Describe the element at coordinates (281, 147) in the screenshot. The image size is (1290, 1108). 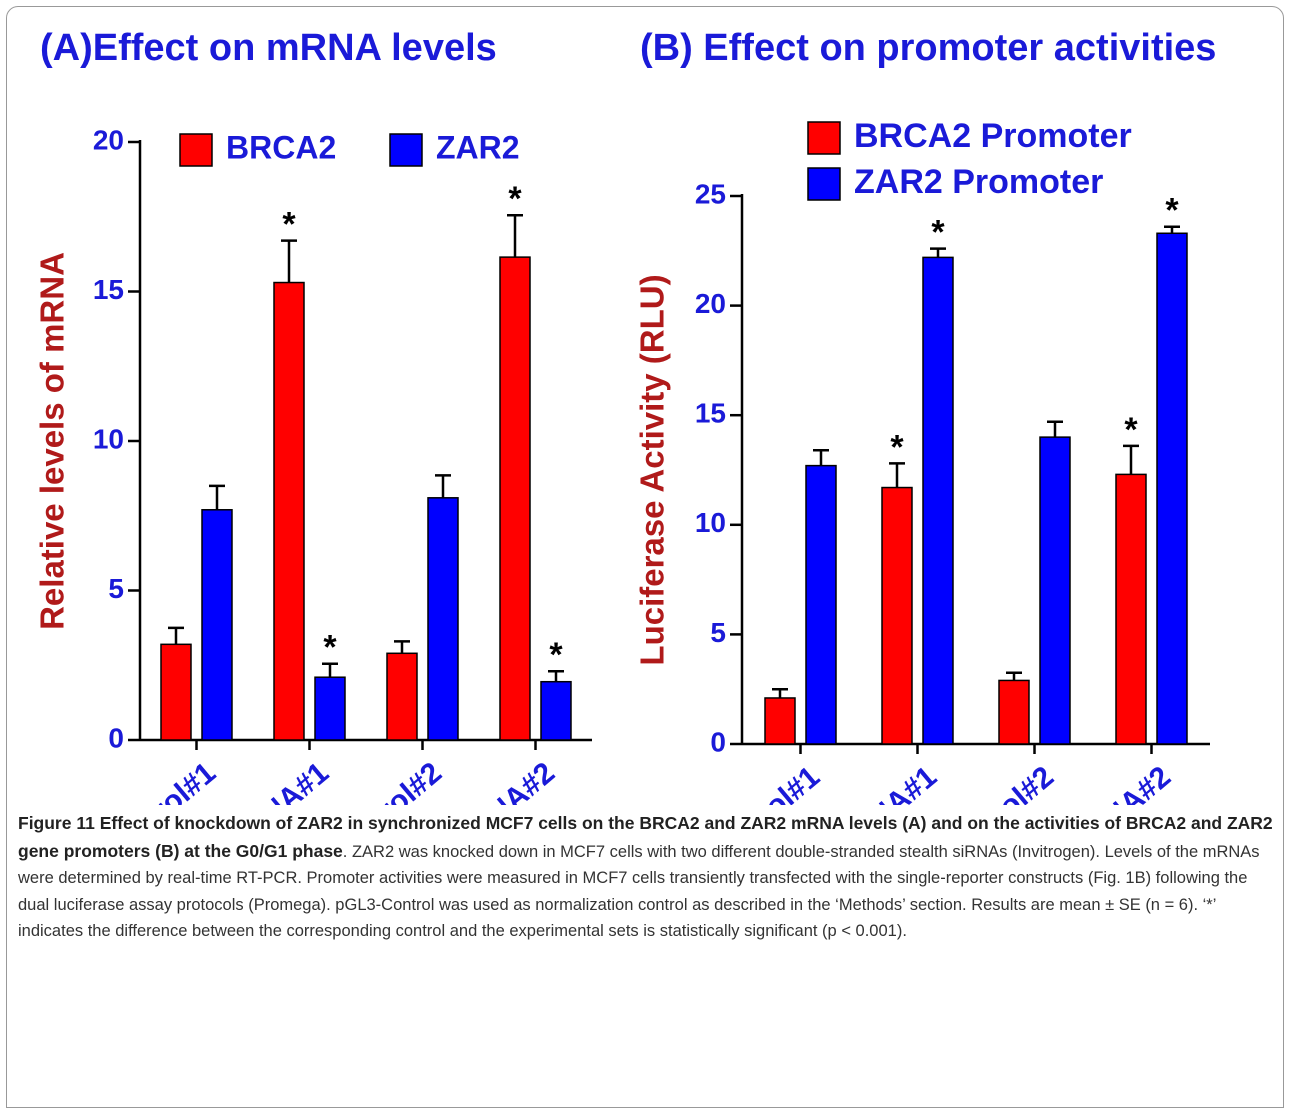
I see `legend-label: BRCA2` at that location.